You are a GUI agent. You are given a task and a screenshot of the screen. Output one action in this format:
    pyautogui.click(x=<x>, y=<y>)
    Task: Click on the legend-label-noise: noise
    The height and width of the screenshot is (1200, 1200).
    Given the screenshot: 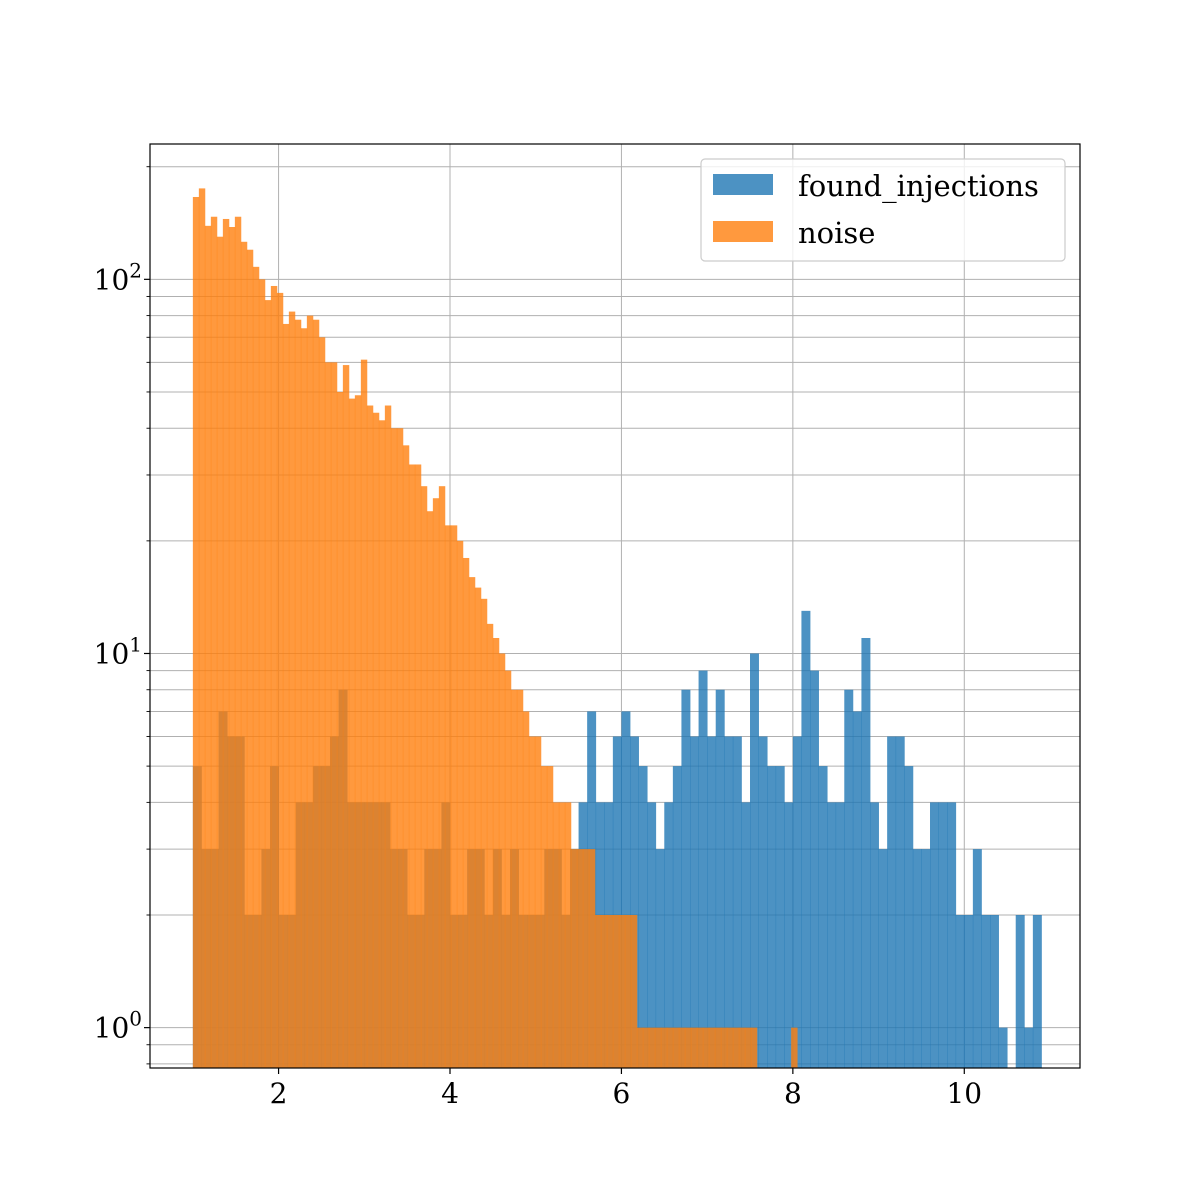 What is the action you would take?
    pyautogui.click(x=836, y=233)
    